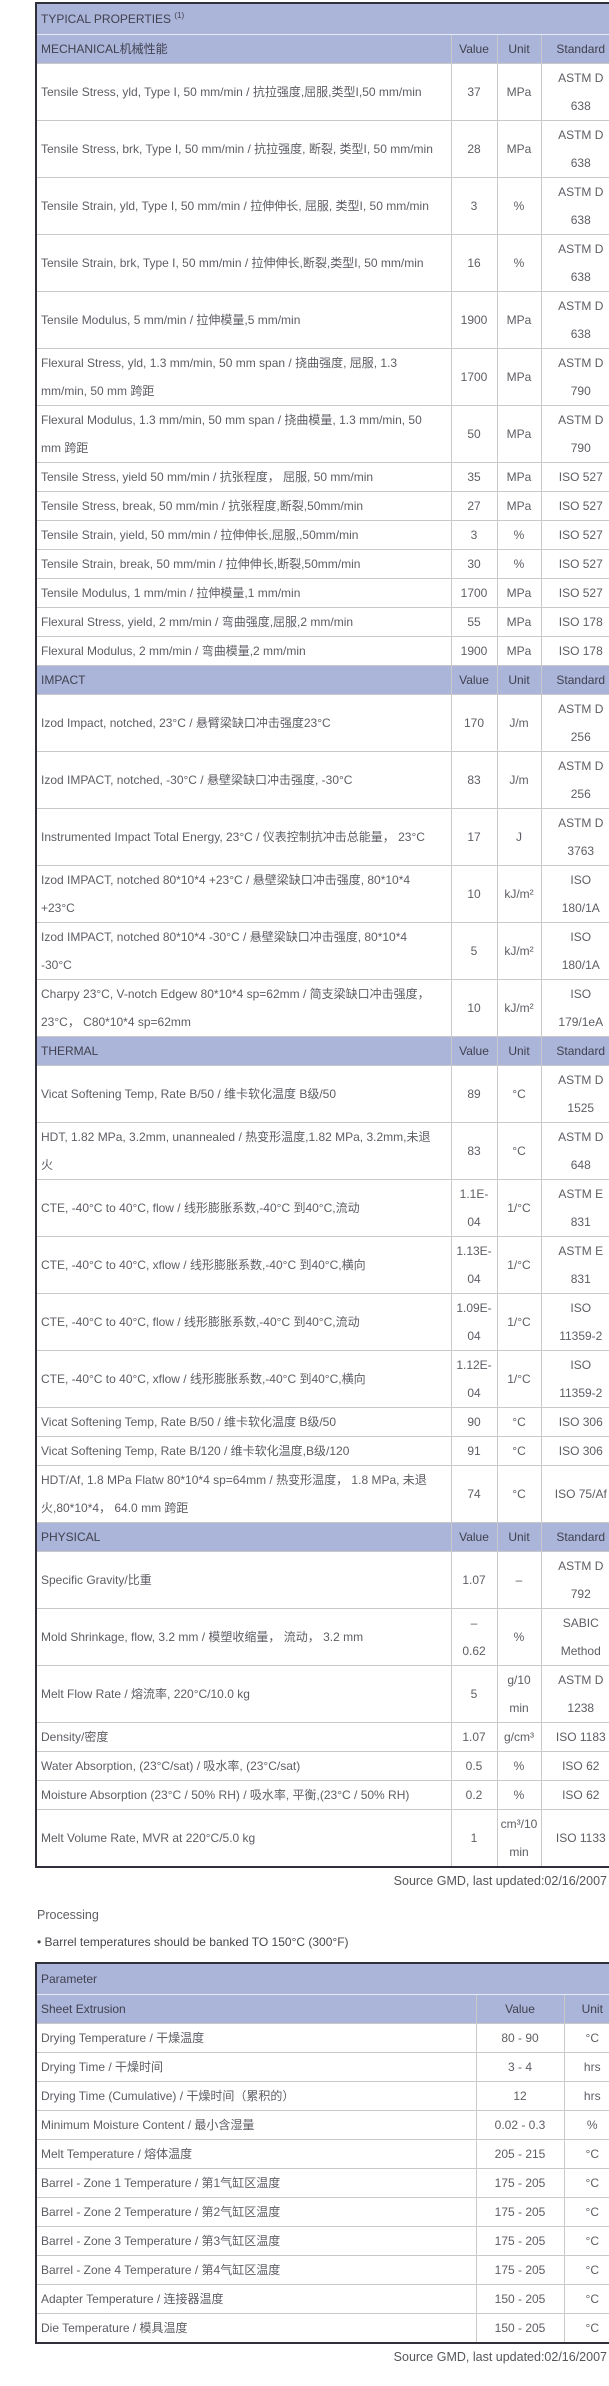  I want to click on parameter-name-cell: Minimum Moisture Content / 最小含湿量, so click(256, 2125).